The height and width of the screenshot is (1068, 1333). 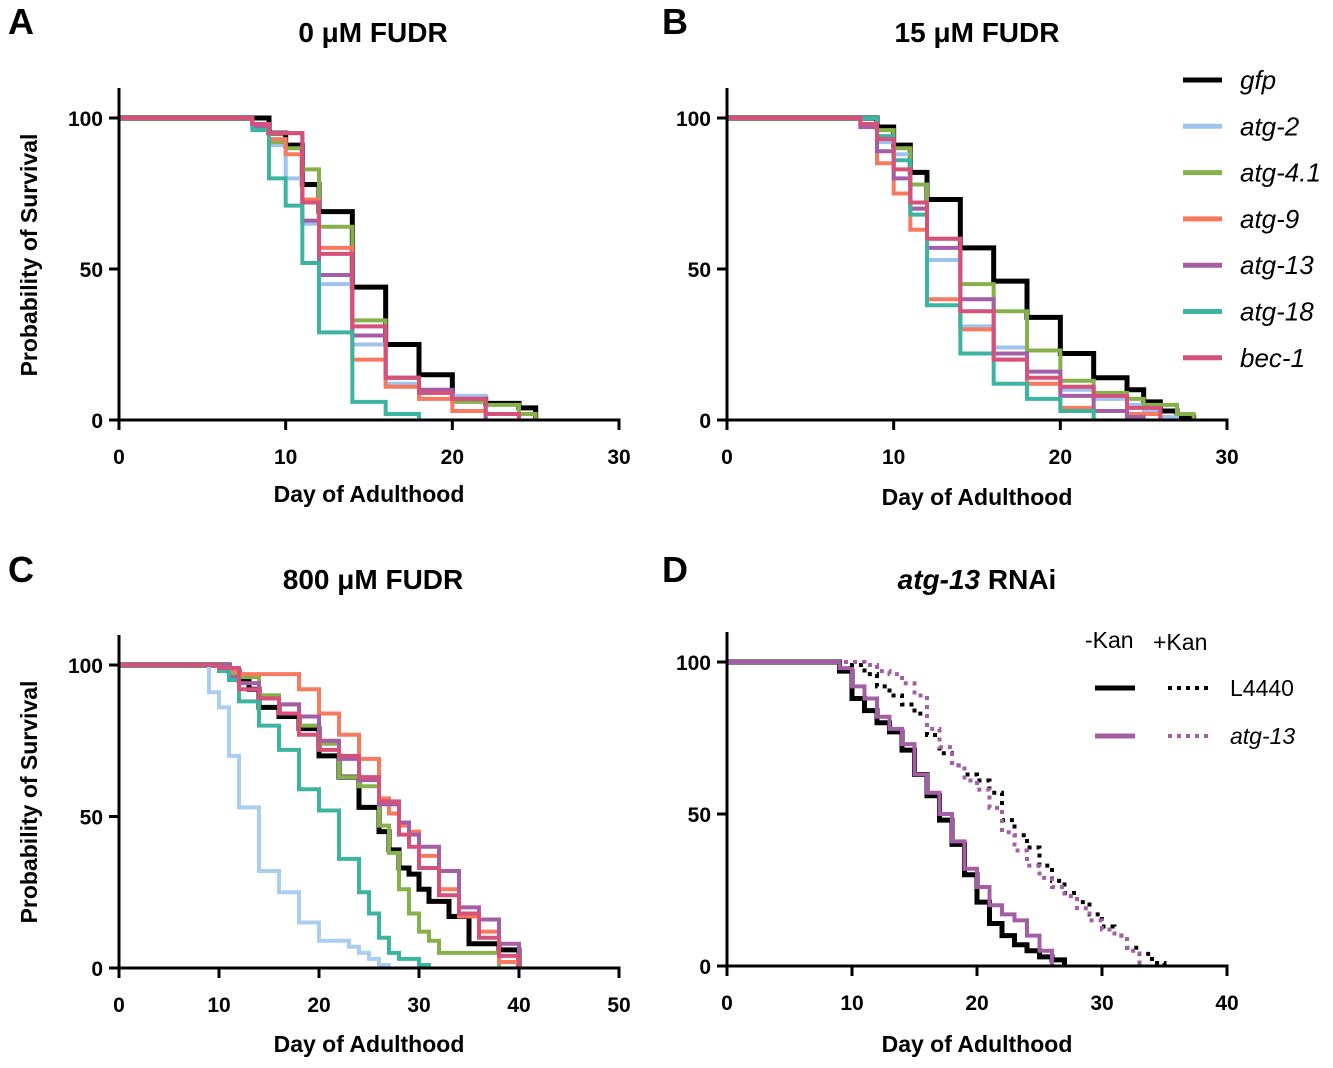 I want to click on legend-label-atg-9: atg-9, so click(x=1269, y=219).